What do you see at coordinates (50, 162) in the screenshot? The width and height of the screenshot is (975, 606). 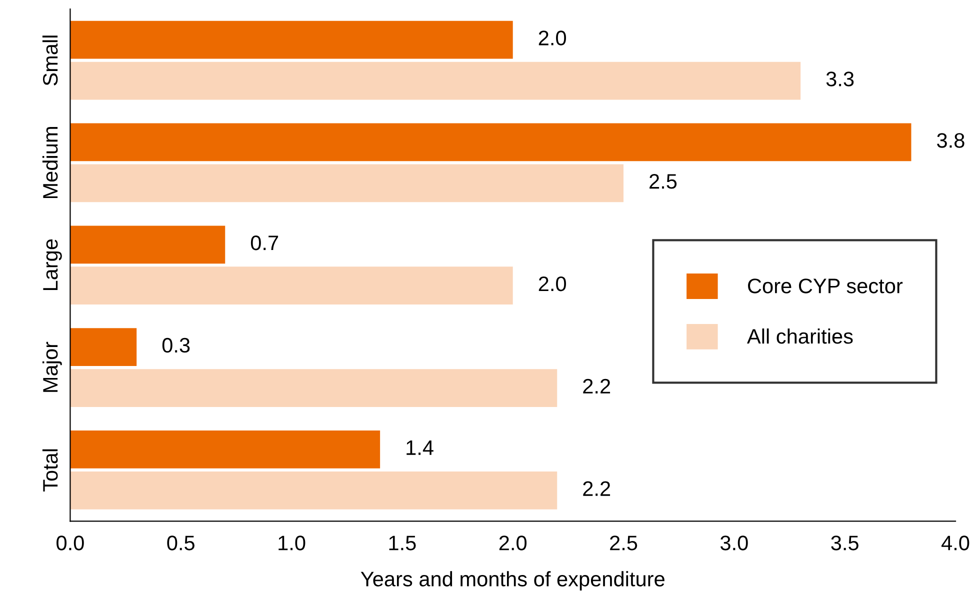 I see `y-tick-label: Medium` at bounding box center [50, 162].